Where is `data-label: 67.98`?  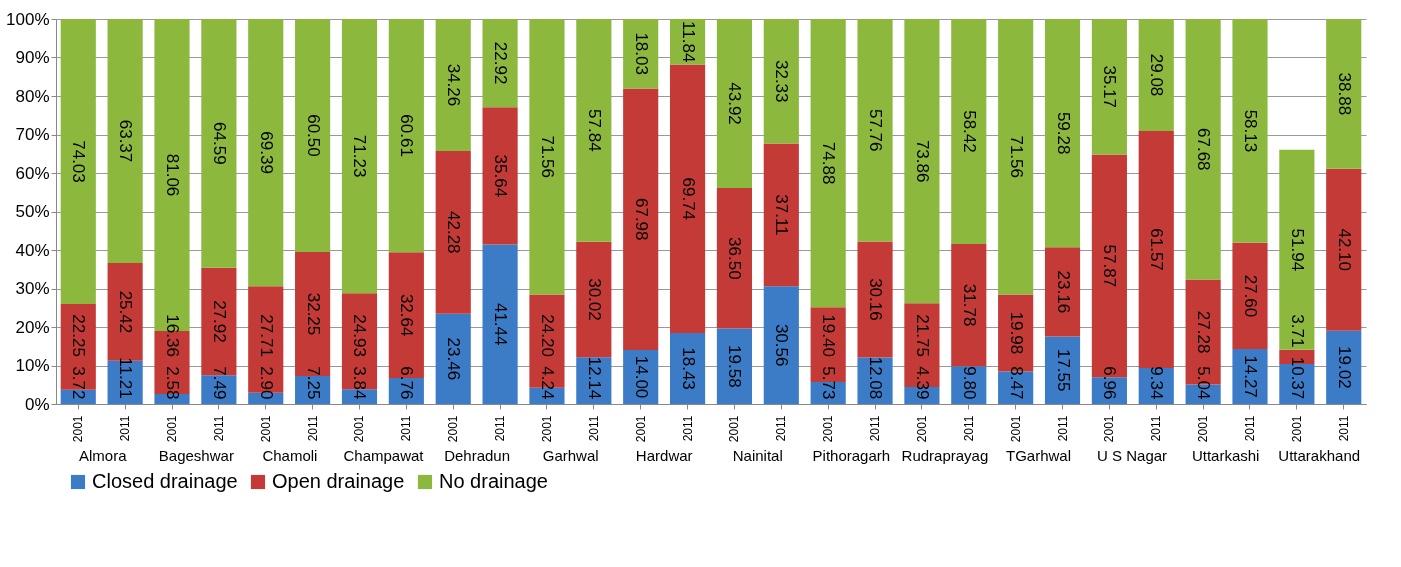
data-label: 67.98 is located at coordinates (641, 219).